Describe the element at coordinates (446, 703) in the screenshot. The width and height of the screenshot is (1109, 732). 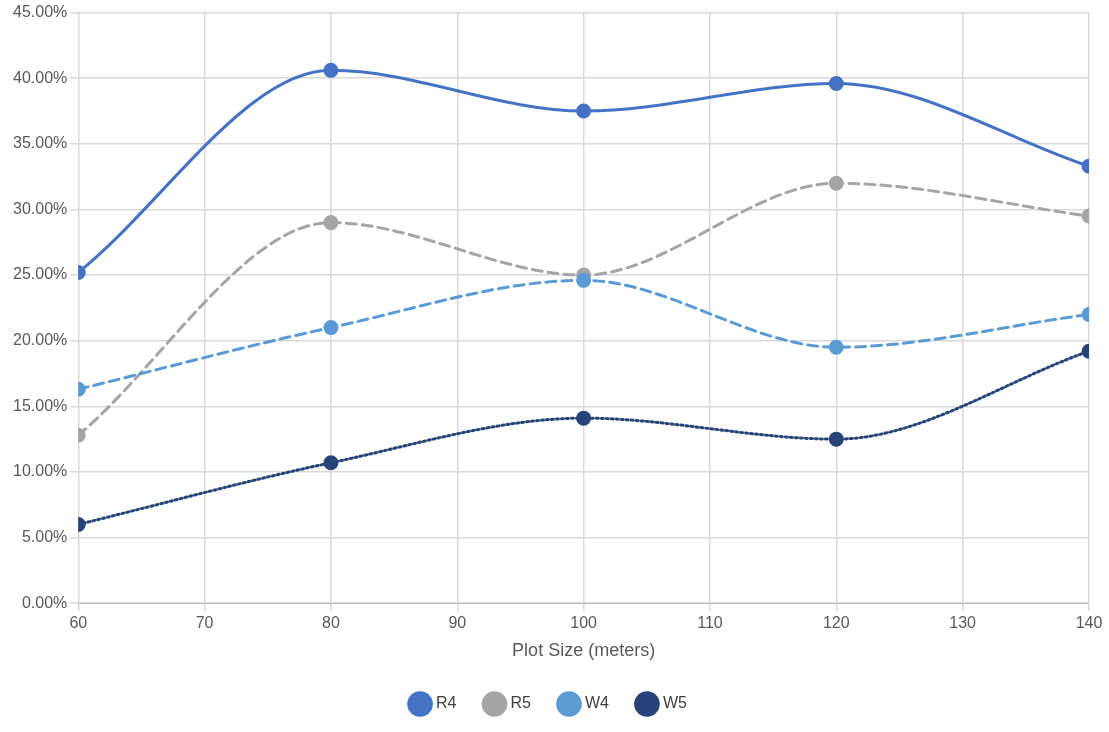
I see `legend-label: R4` at that location.